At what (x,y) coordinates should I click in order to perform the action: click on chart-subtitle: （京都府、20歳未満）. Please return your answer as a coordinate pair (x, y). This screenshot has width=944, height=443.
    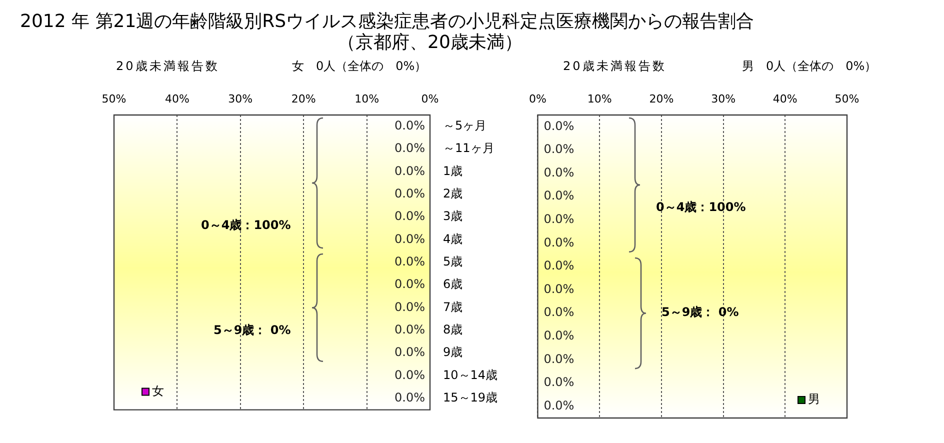
    Looking at the image, I should click on (430, 43).